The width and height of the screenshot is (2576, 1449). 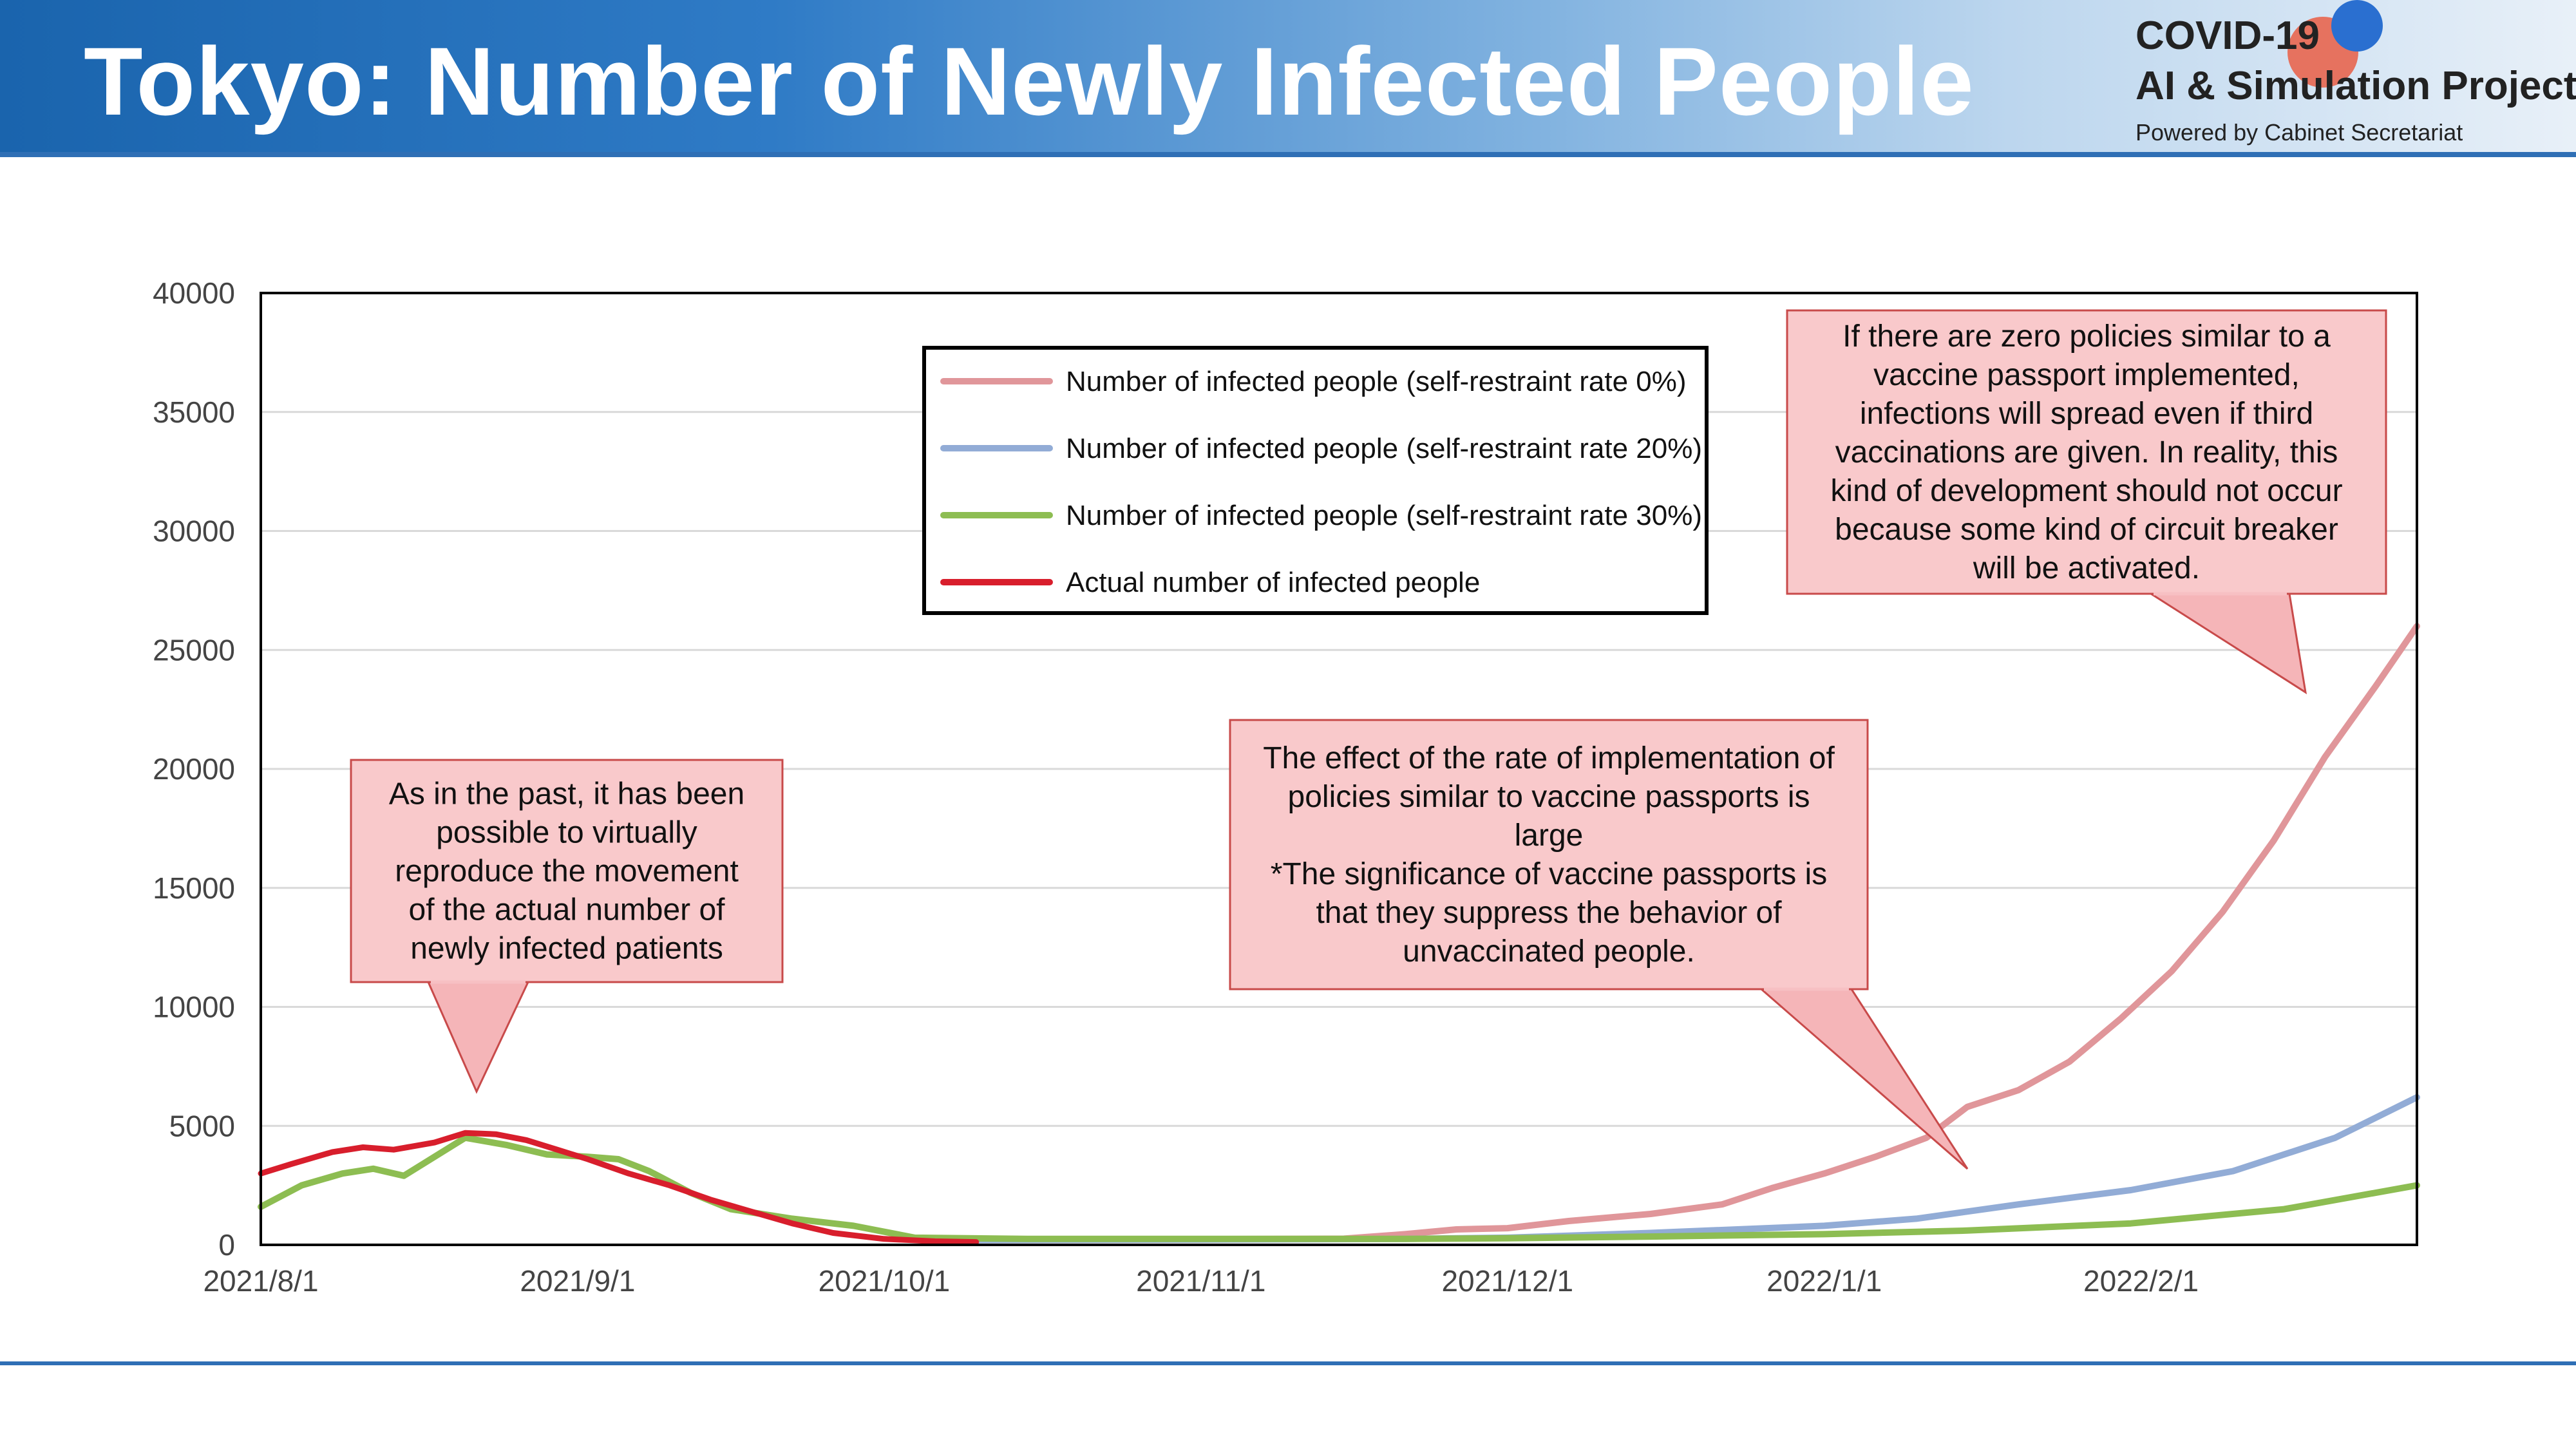 I want to click on y-tick-label: 35000, so click(x=194, y=412).